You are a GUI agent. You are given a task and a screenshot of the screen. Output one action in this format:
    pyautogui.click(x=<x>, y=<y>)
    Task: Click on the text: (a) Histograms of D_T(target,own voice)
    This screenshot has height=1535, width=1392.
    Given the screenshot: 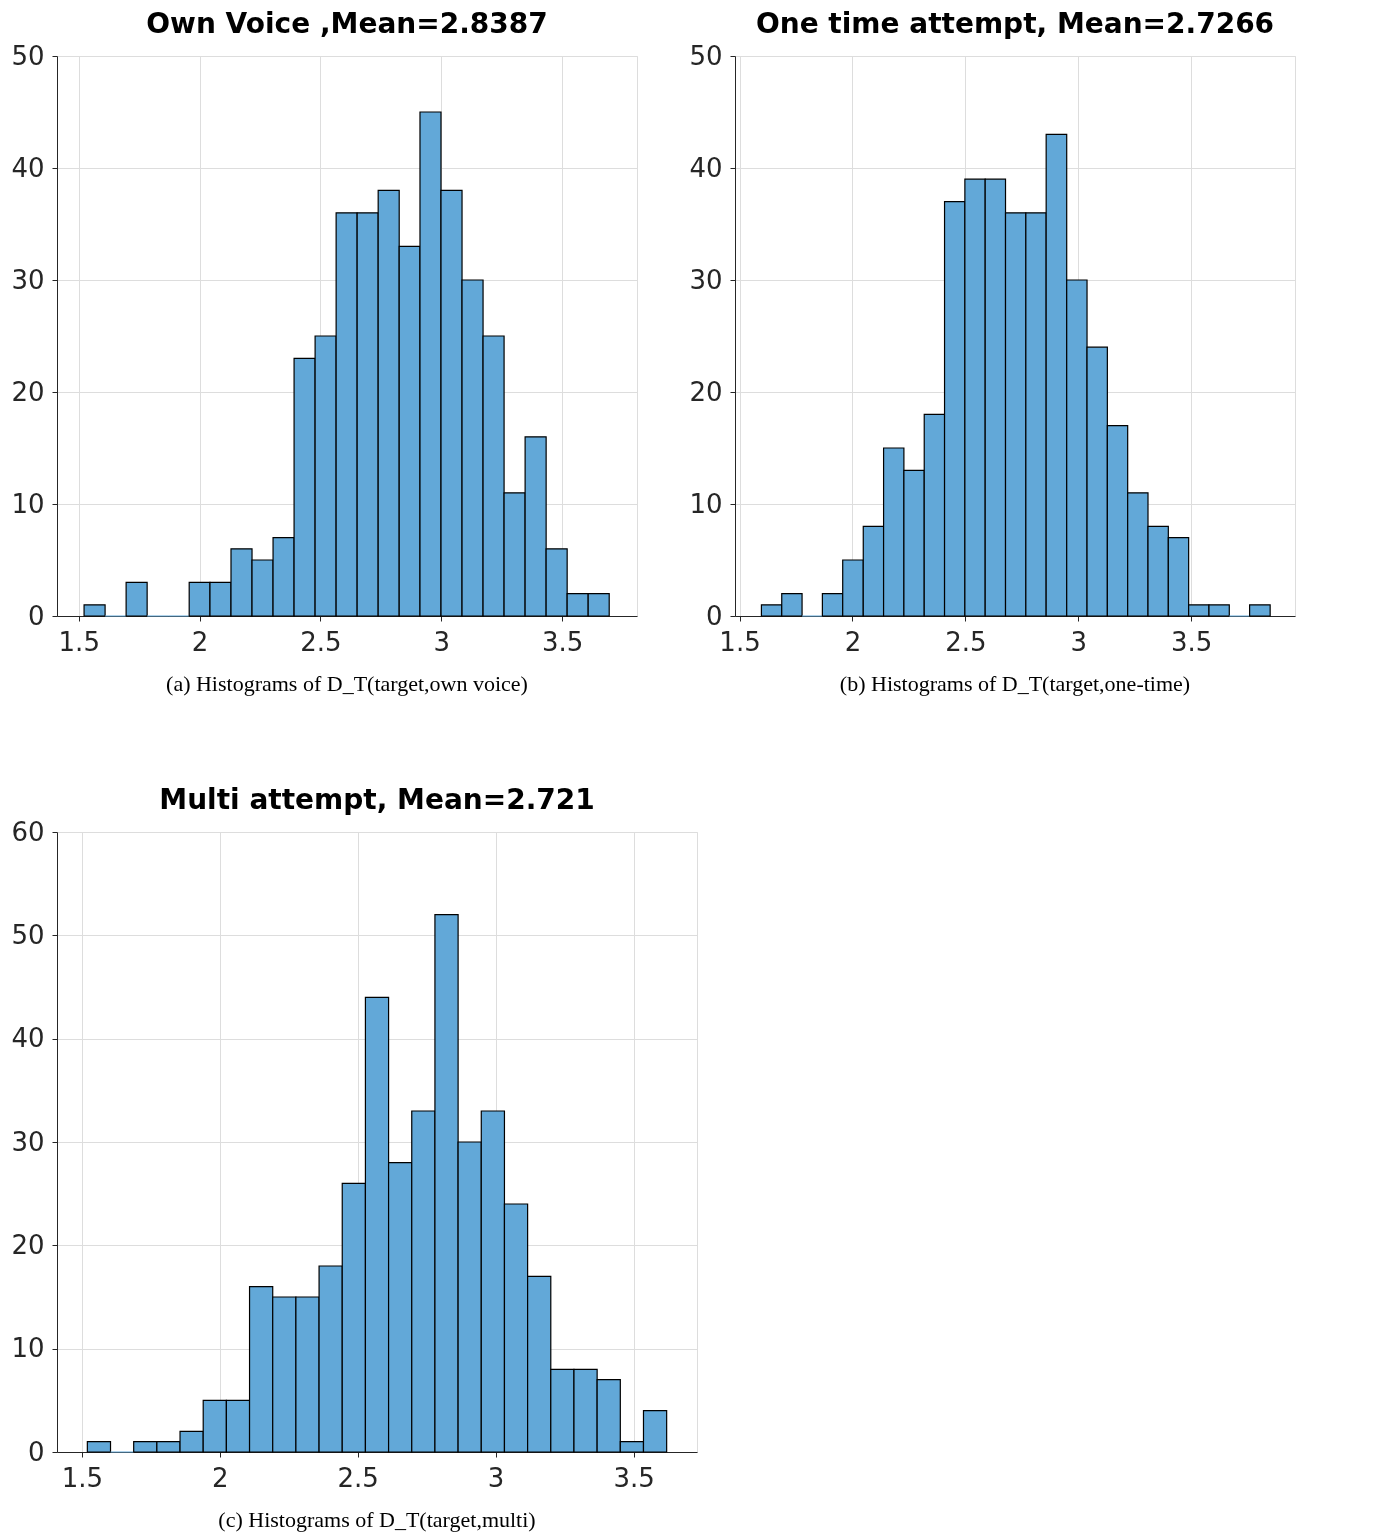 What is the action you would take?
    pyautogui.click(x=347, y=683)
    